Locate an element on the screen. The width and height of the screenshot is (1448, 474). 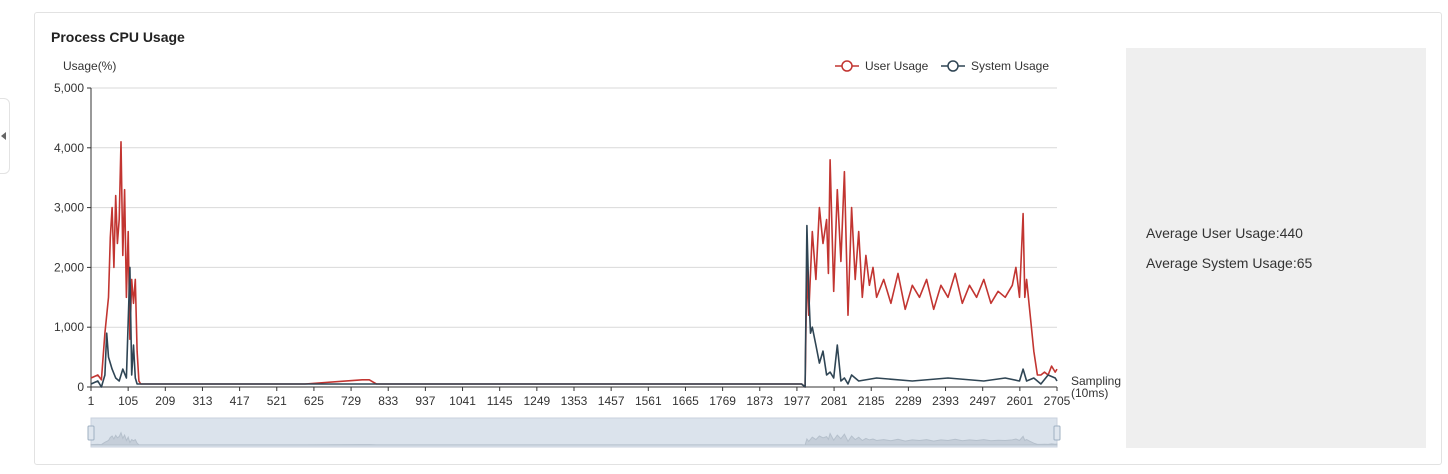
x-tick-label: 521 is located at coordinates (277, 401).